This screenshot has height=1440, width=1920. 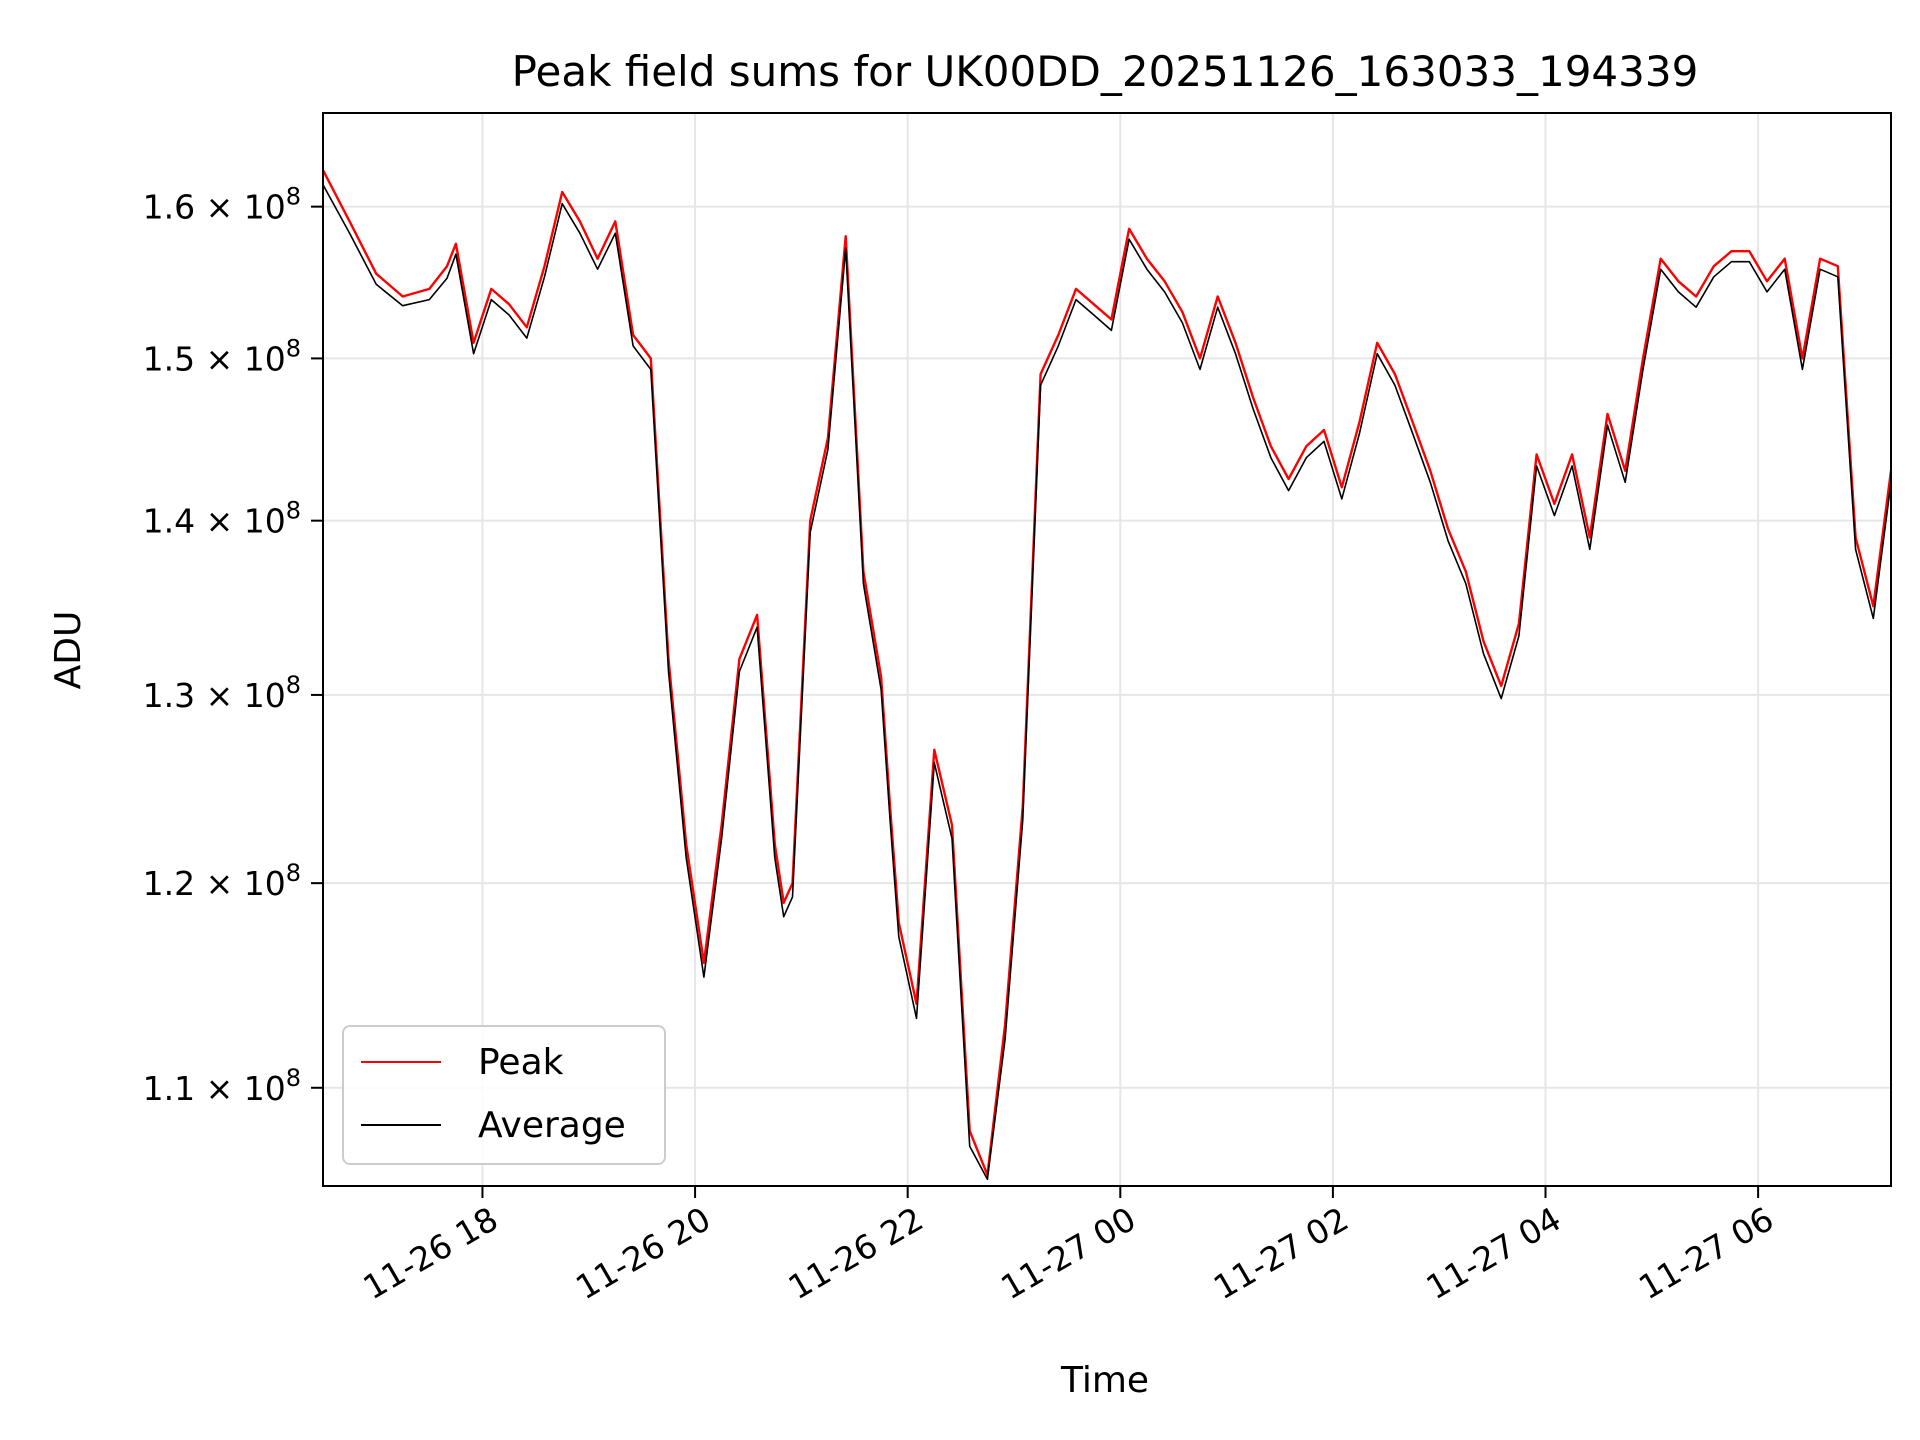 What do you see at coordinates (169, 358) in the screenshot?
I see `y-tick-mantissa: 1.5` at bounding box center [169, 358].